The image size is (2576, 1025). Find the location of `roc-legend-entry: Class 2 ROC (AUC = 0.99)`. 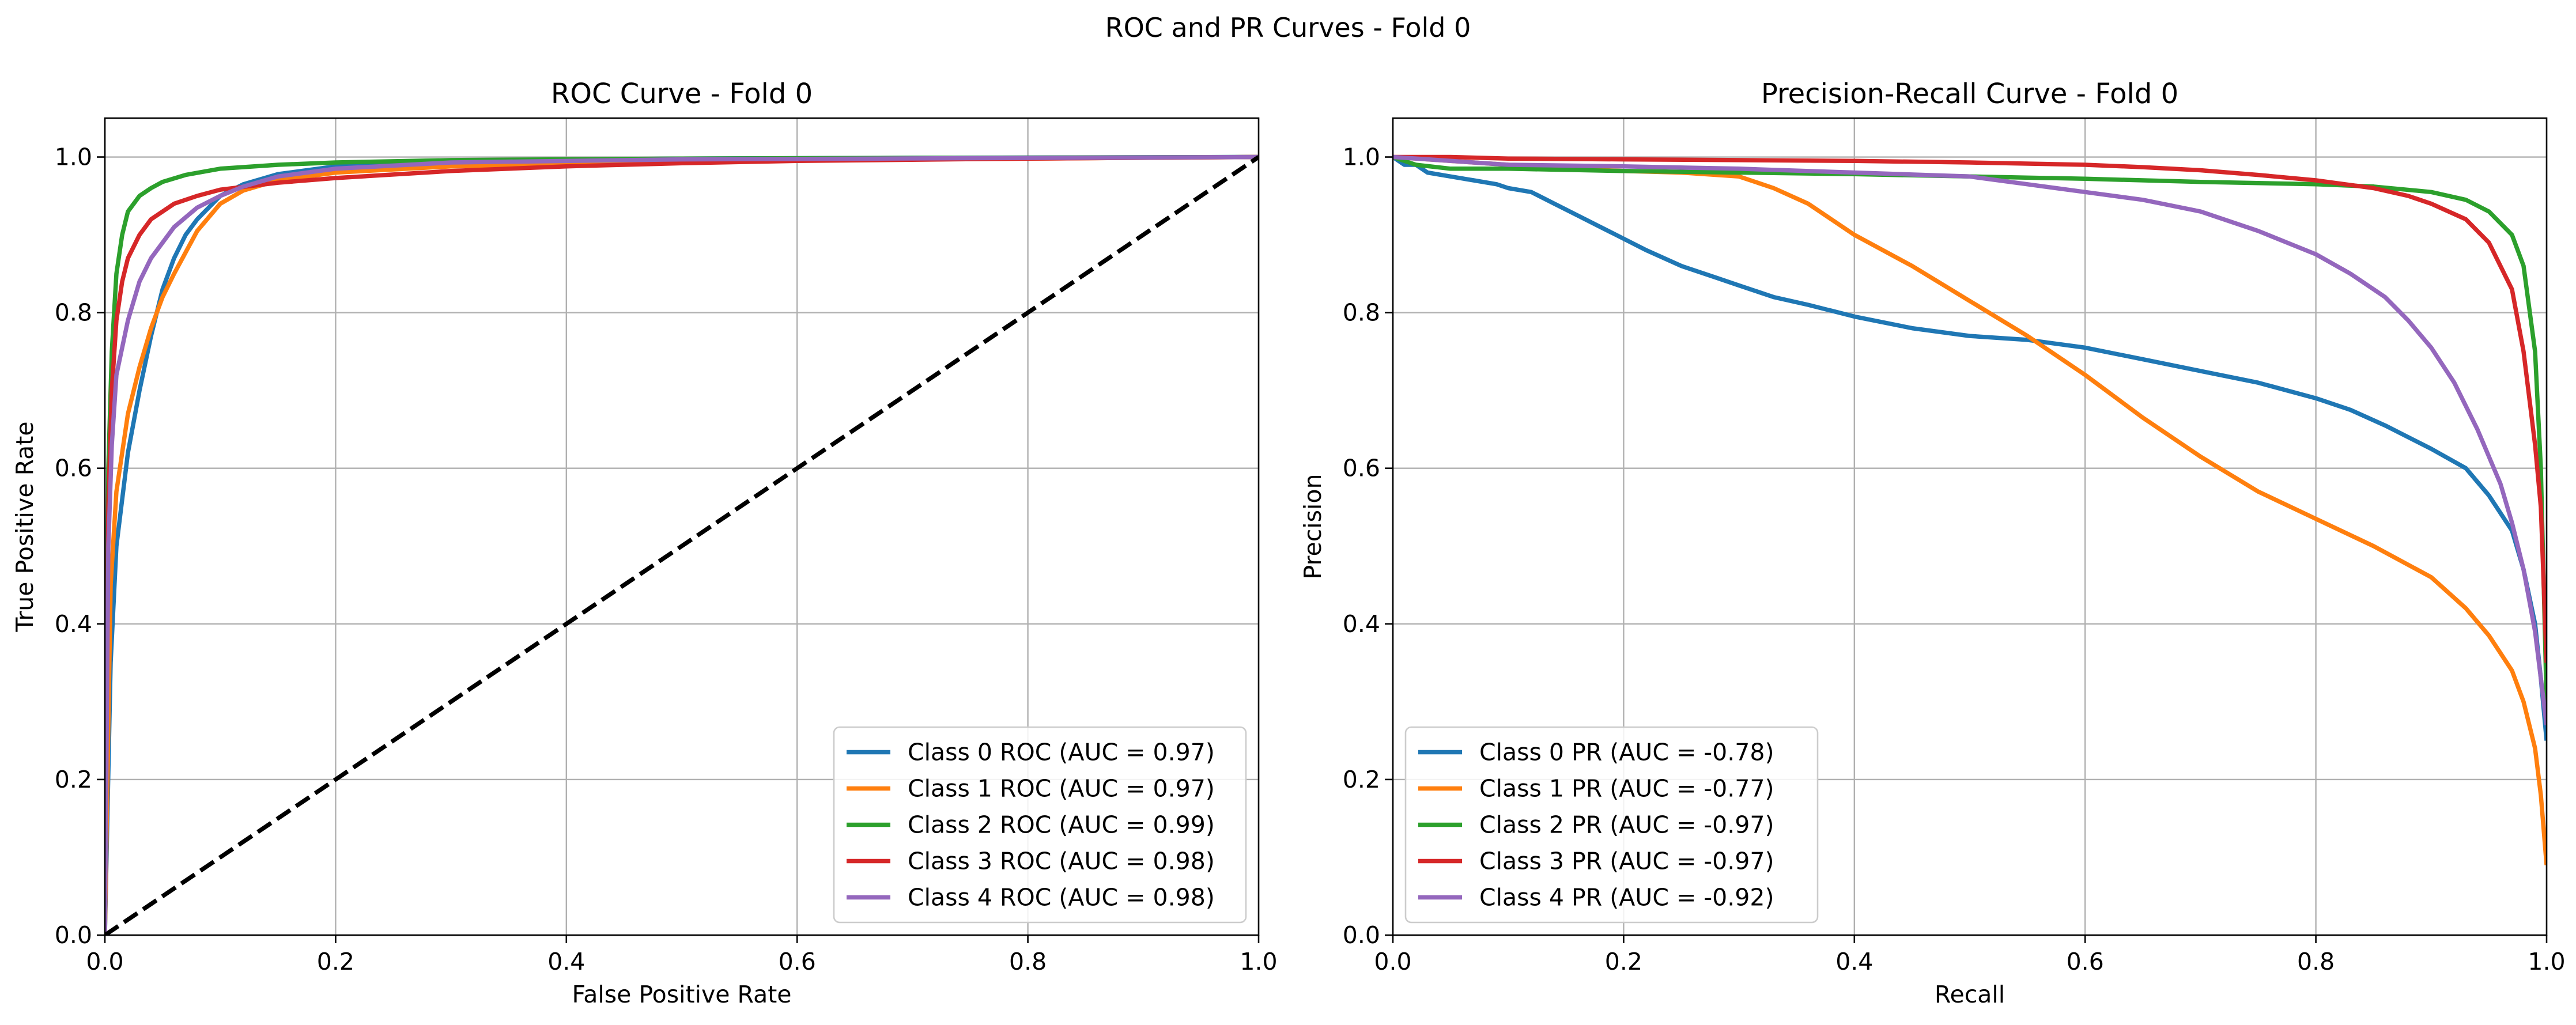

roc-legend-entry: Class 2 ROC (AUC = 0.99) is located at coordinates (1061, 825).